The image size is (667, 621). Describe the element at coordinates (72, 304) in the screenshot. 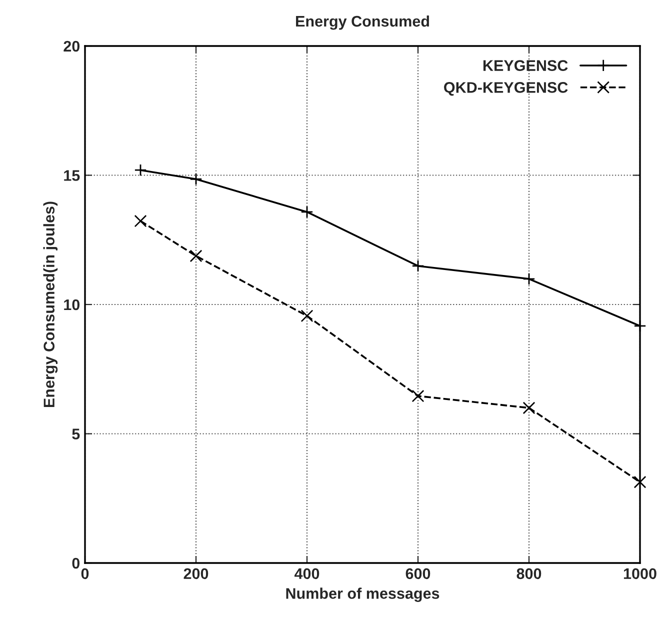

I see `y-tick-label: 10` at that location.